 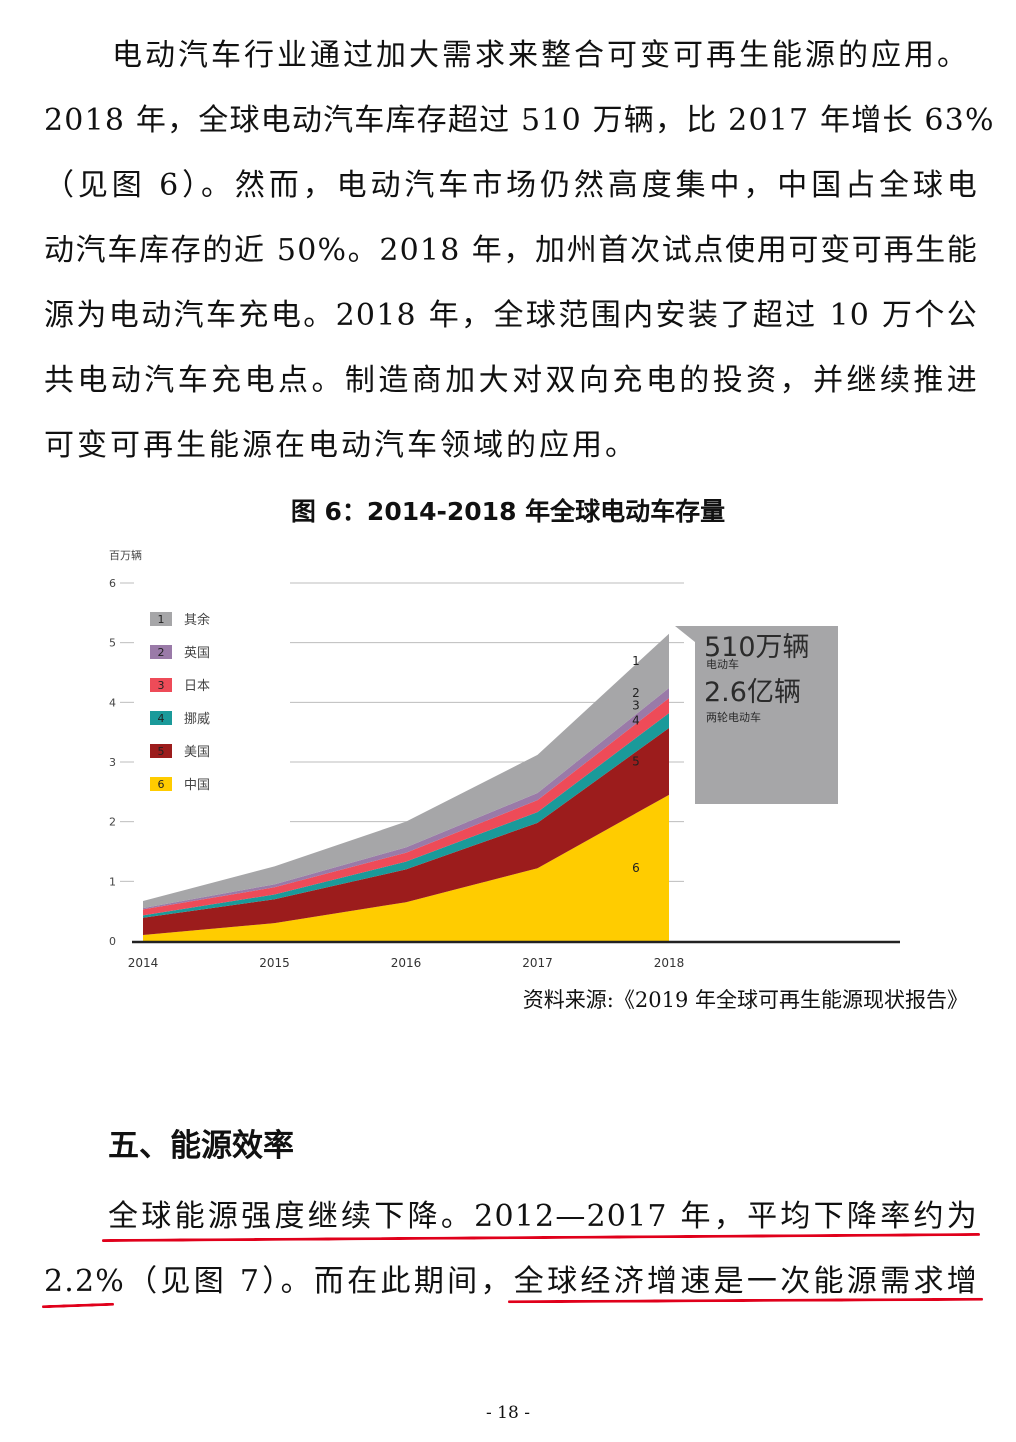 I want to click on callout-value-1: 510万辆, so click(x=757, y=647).